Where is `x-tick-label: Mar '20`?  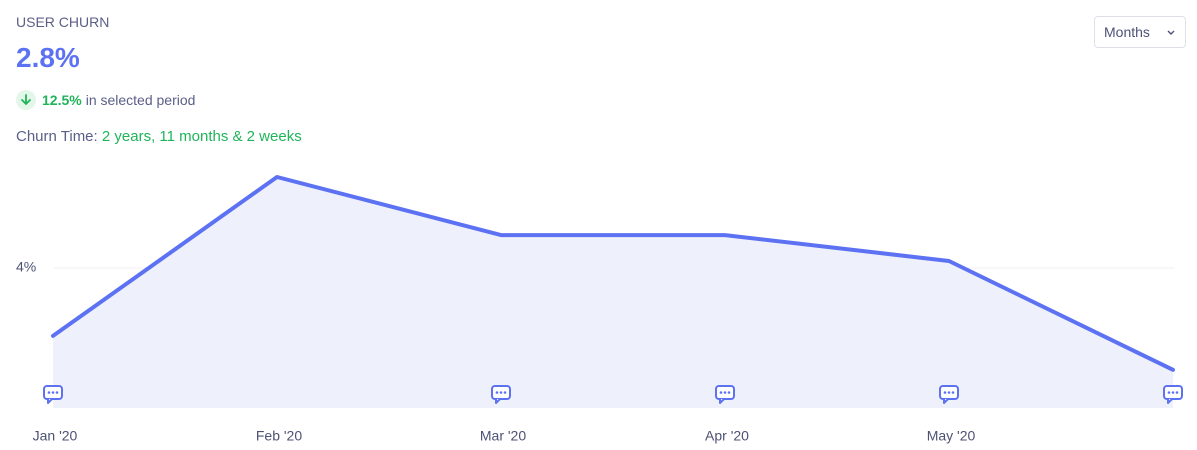
x-tick-label: Mar '20 is located at coordinates (503, 436).